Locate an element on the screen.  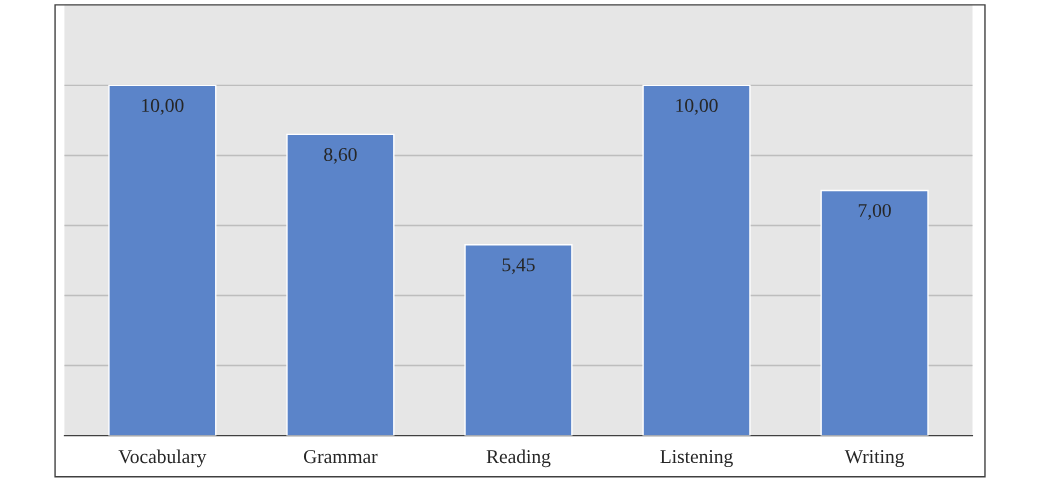
data-label: 5,45 is located at coordinates (518, 266).